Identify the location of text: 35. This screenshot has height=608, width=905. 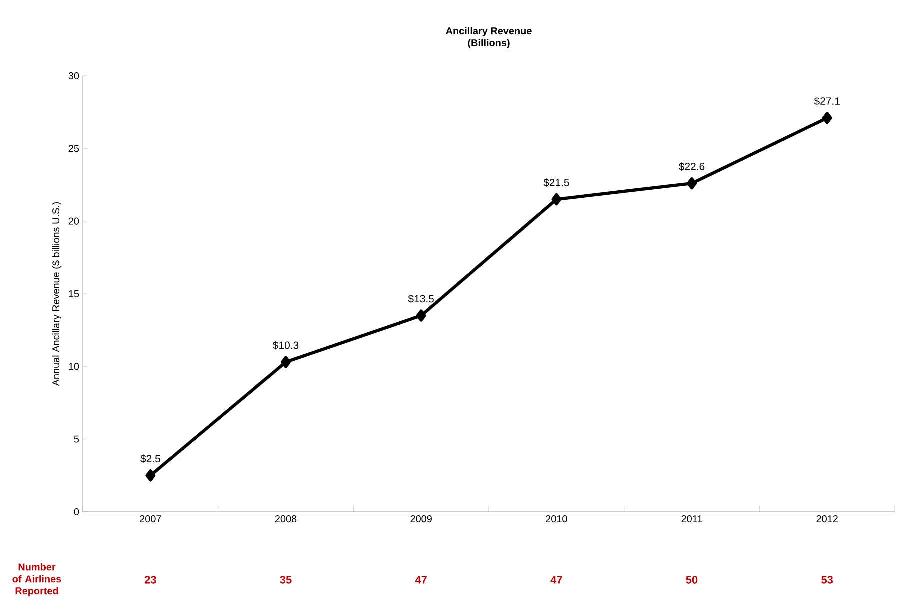
(286, 580).